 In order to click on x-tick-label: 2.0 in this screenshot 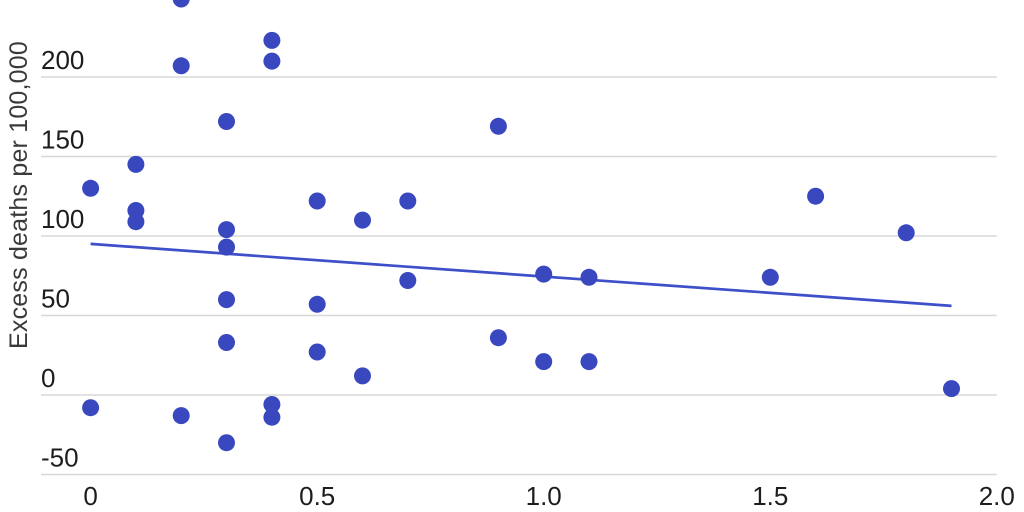, I will do `click(997, 496)`.